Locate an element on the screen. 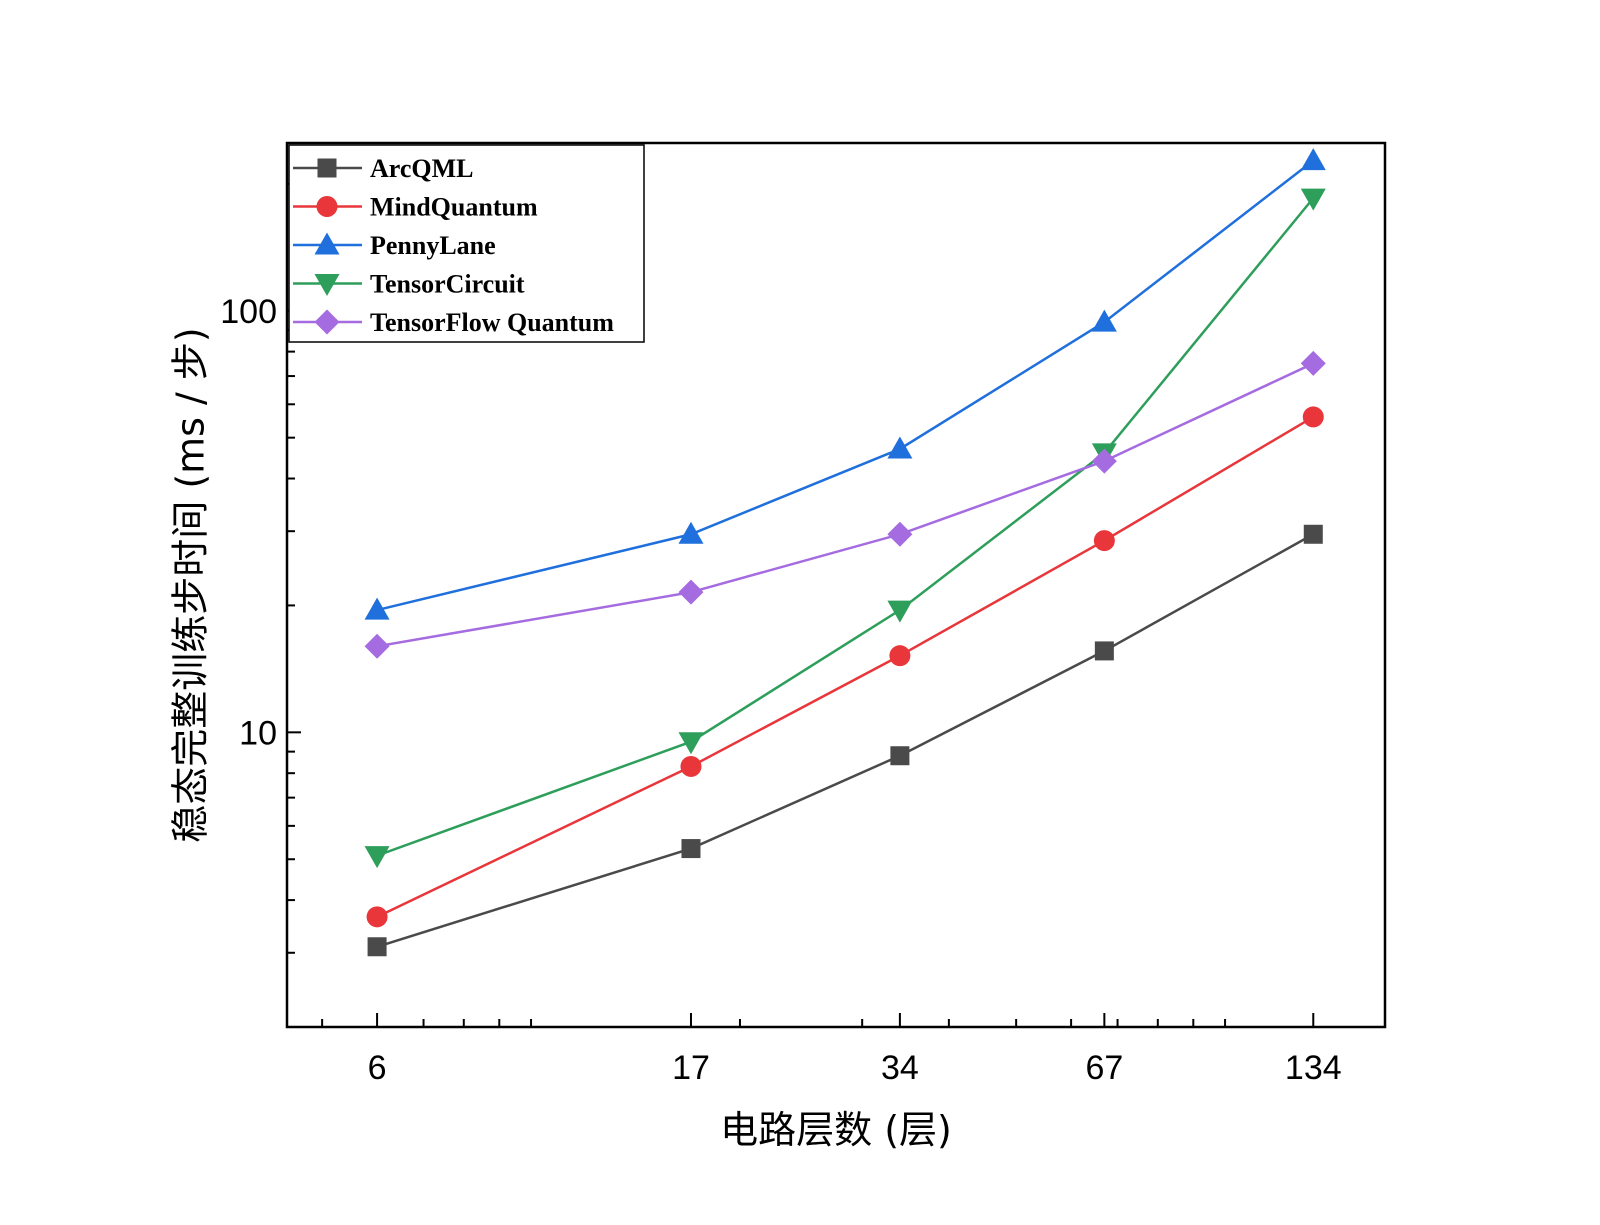 The height and width of the screenshot is (1225, 1600). x-tick-label: 67 is located at coordinates (1104, 1068).